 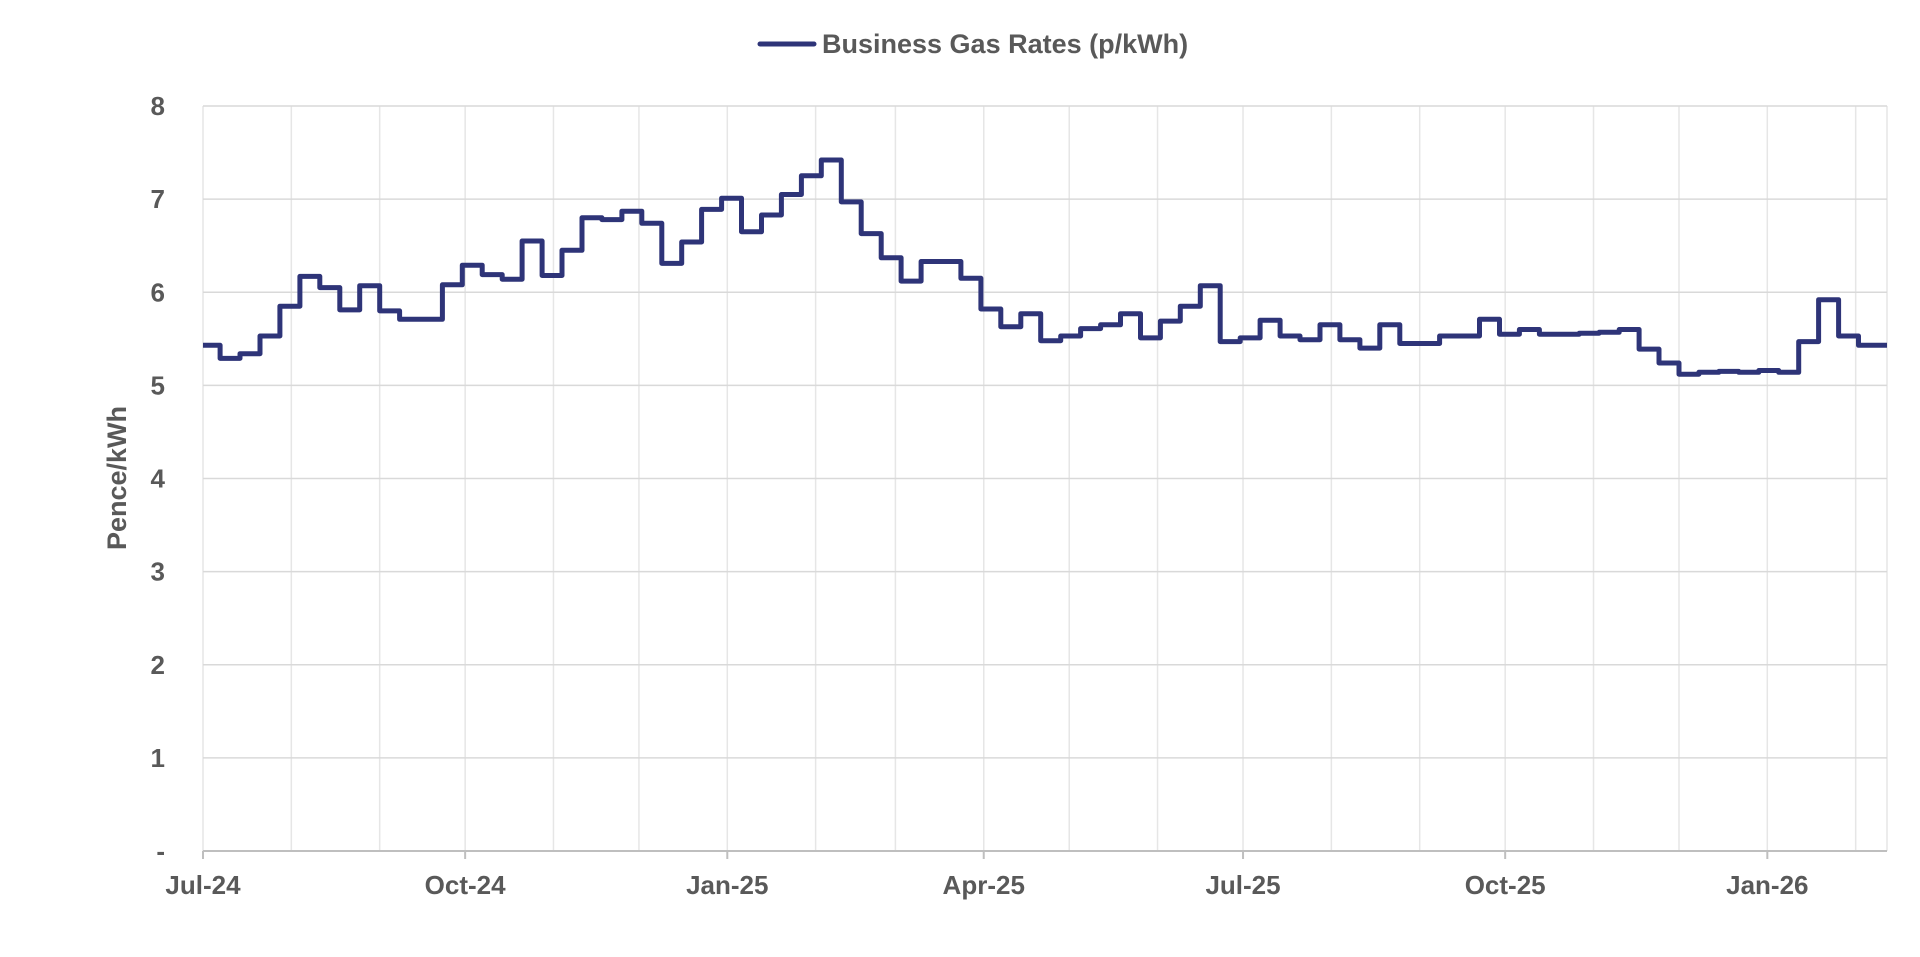 What do you see at coordinates (158, 106) in the screenshot?
I see `y-tick-label: 8` at bounding box center [158, 106].